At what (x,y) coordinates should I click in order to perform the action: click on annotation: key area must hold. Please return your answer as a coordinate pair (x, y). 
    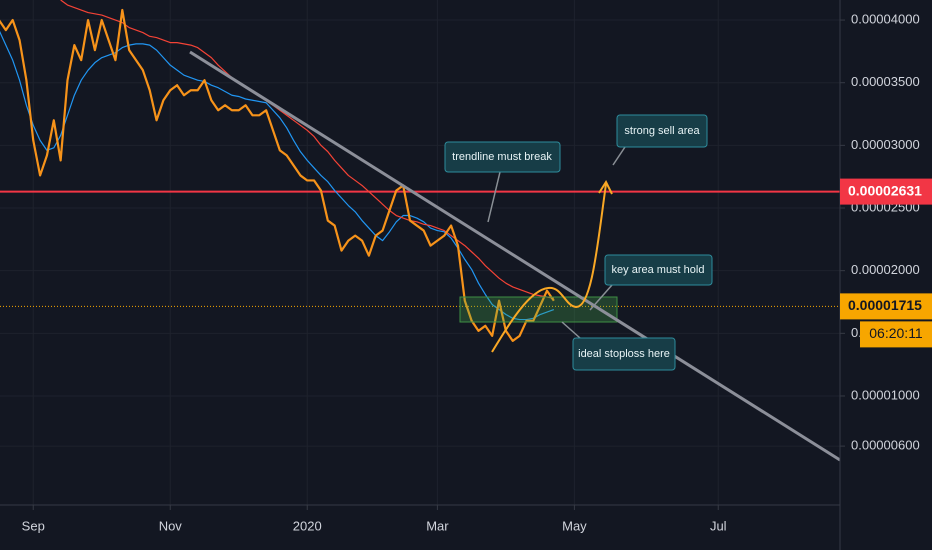
    Looking at the image, I should click on (658, 270).